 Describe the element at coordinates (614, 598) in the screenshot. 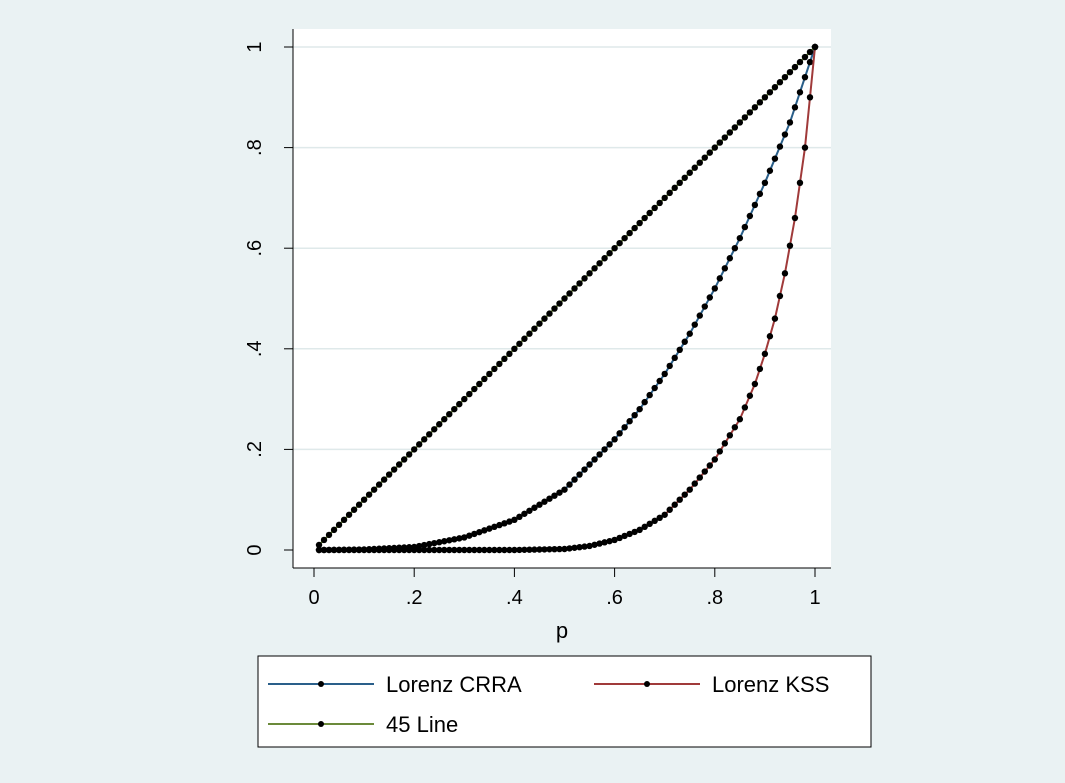

I see `x-tick-label-3: .6` at that location.